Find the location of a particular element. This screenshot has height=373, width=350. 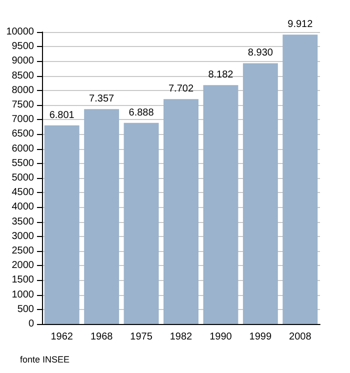

source-note: fonte INSEE is located at coordinates (45, 359).